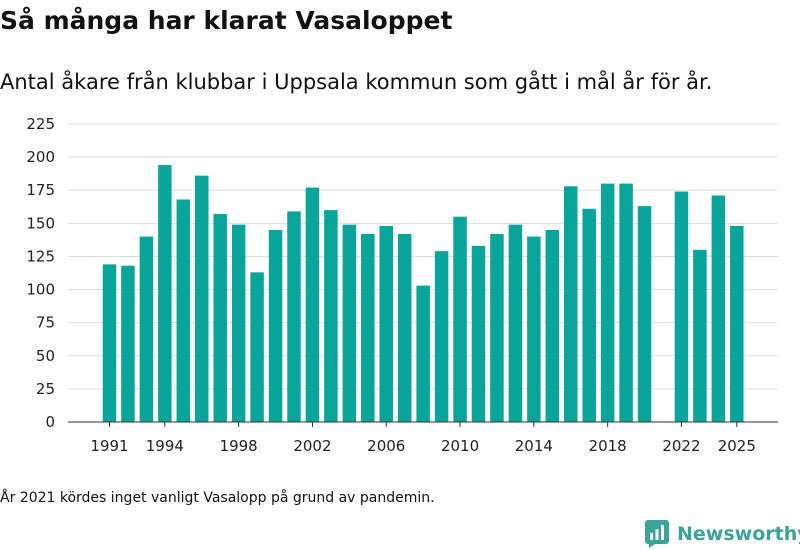 This screenshot has width=800, height=550. I want to click on bar-2002, so click(312, 304).